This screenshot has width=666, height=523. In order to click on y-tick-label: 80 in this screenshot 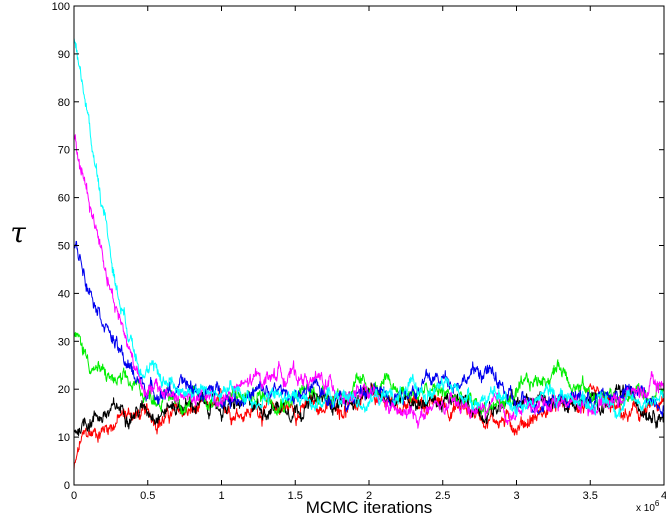, I will do `click(64, 103)`.